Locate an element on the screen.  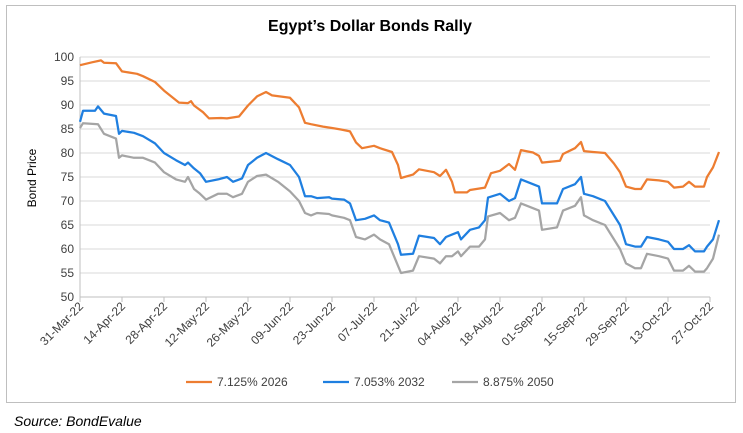
x-tick-label: 26-May-22 is located at coordinates (229, 324).